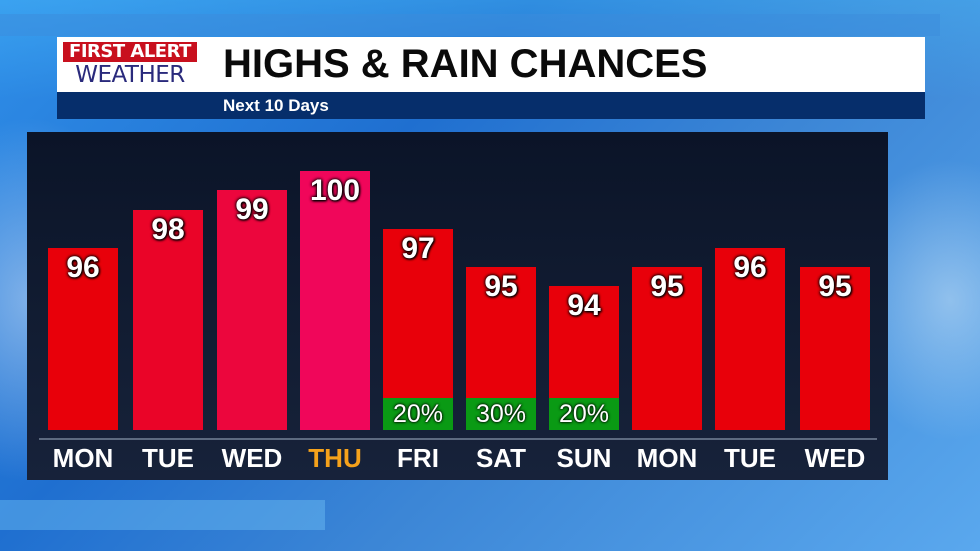 Image resolution: width=980 pixels, height=551 pixels. What do you see at coordinates (276, 105) in the screenshot?
I see `subtitle: Next 10 Days` at bounding box center [276, 105].